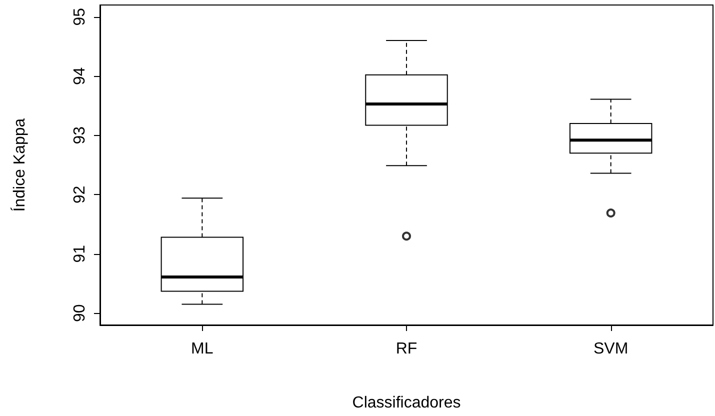 The image size is (715, 416). What do you see at coordinates (80, 76) in the screenshot?
I see `y-tick-label: 94` at bounding box center [80, 76].